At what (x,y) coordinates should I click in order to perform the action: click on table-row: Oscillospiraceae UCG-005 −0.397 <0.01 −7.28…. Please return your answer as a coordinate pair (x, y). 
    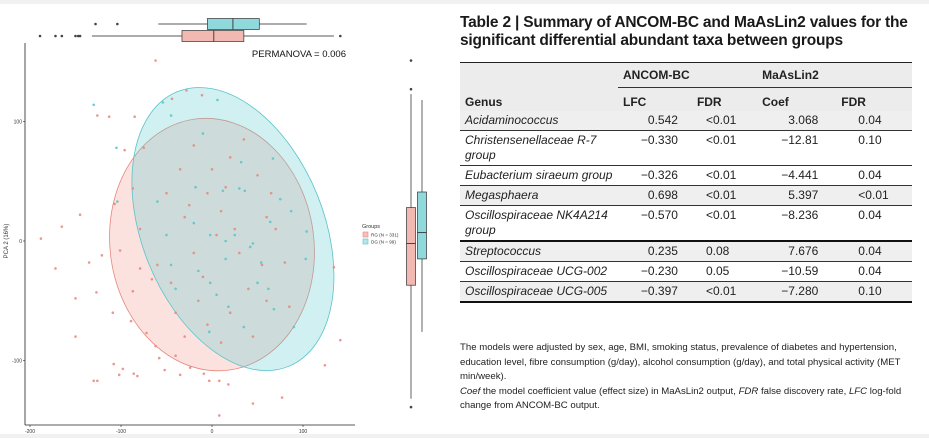
    Looking at the image, I should click on (686, 292).